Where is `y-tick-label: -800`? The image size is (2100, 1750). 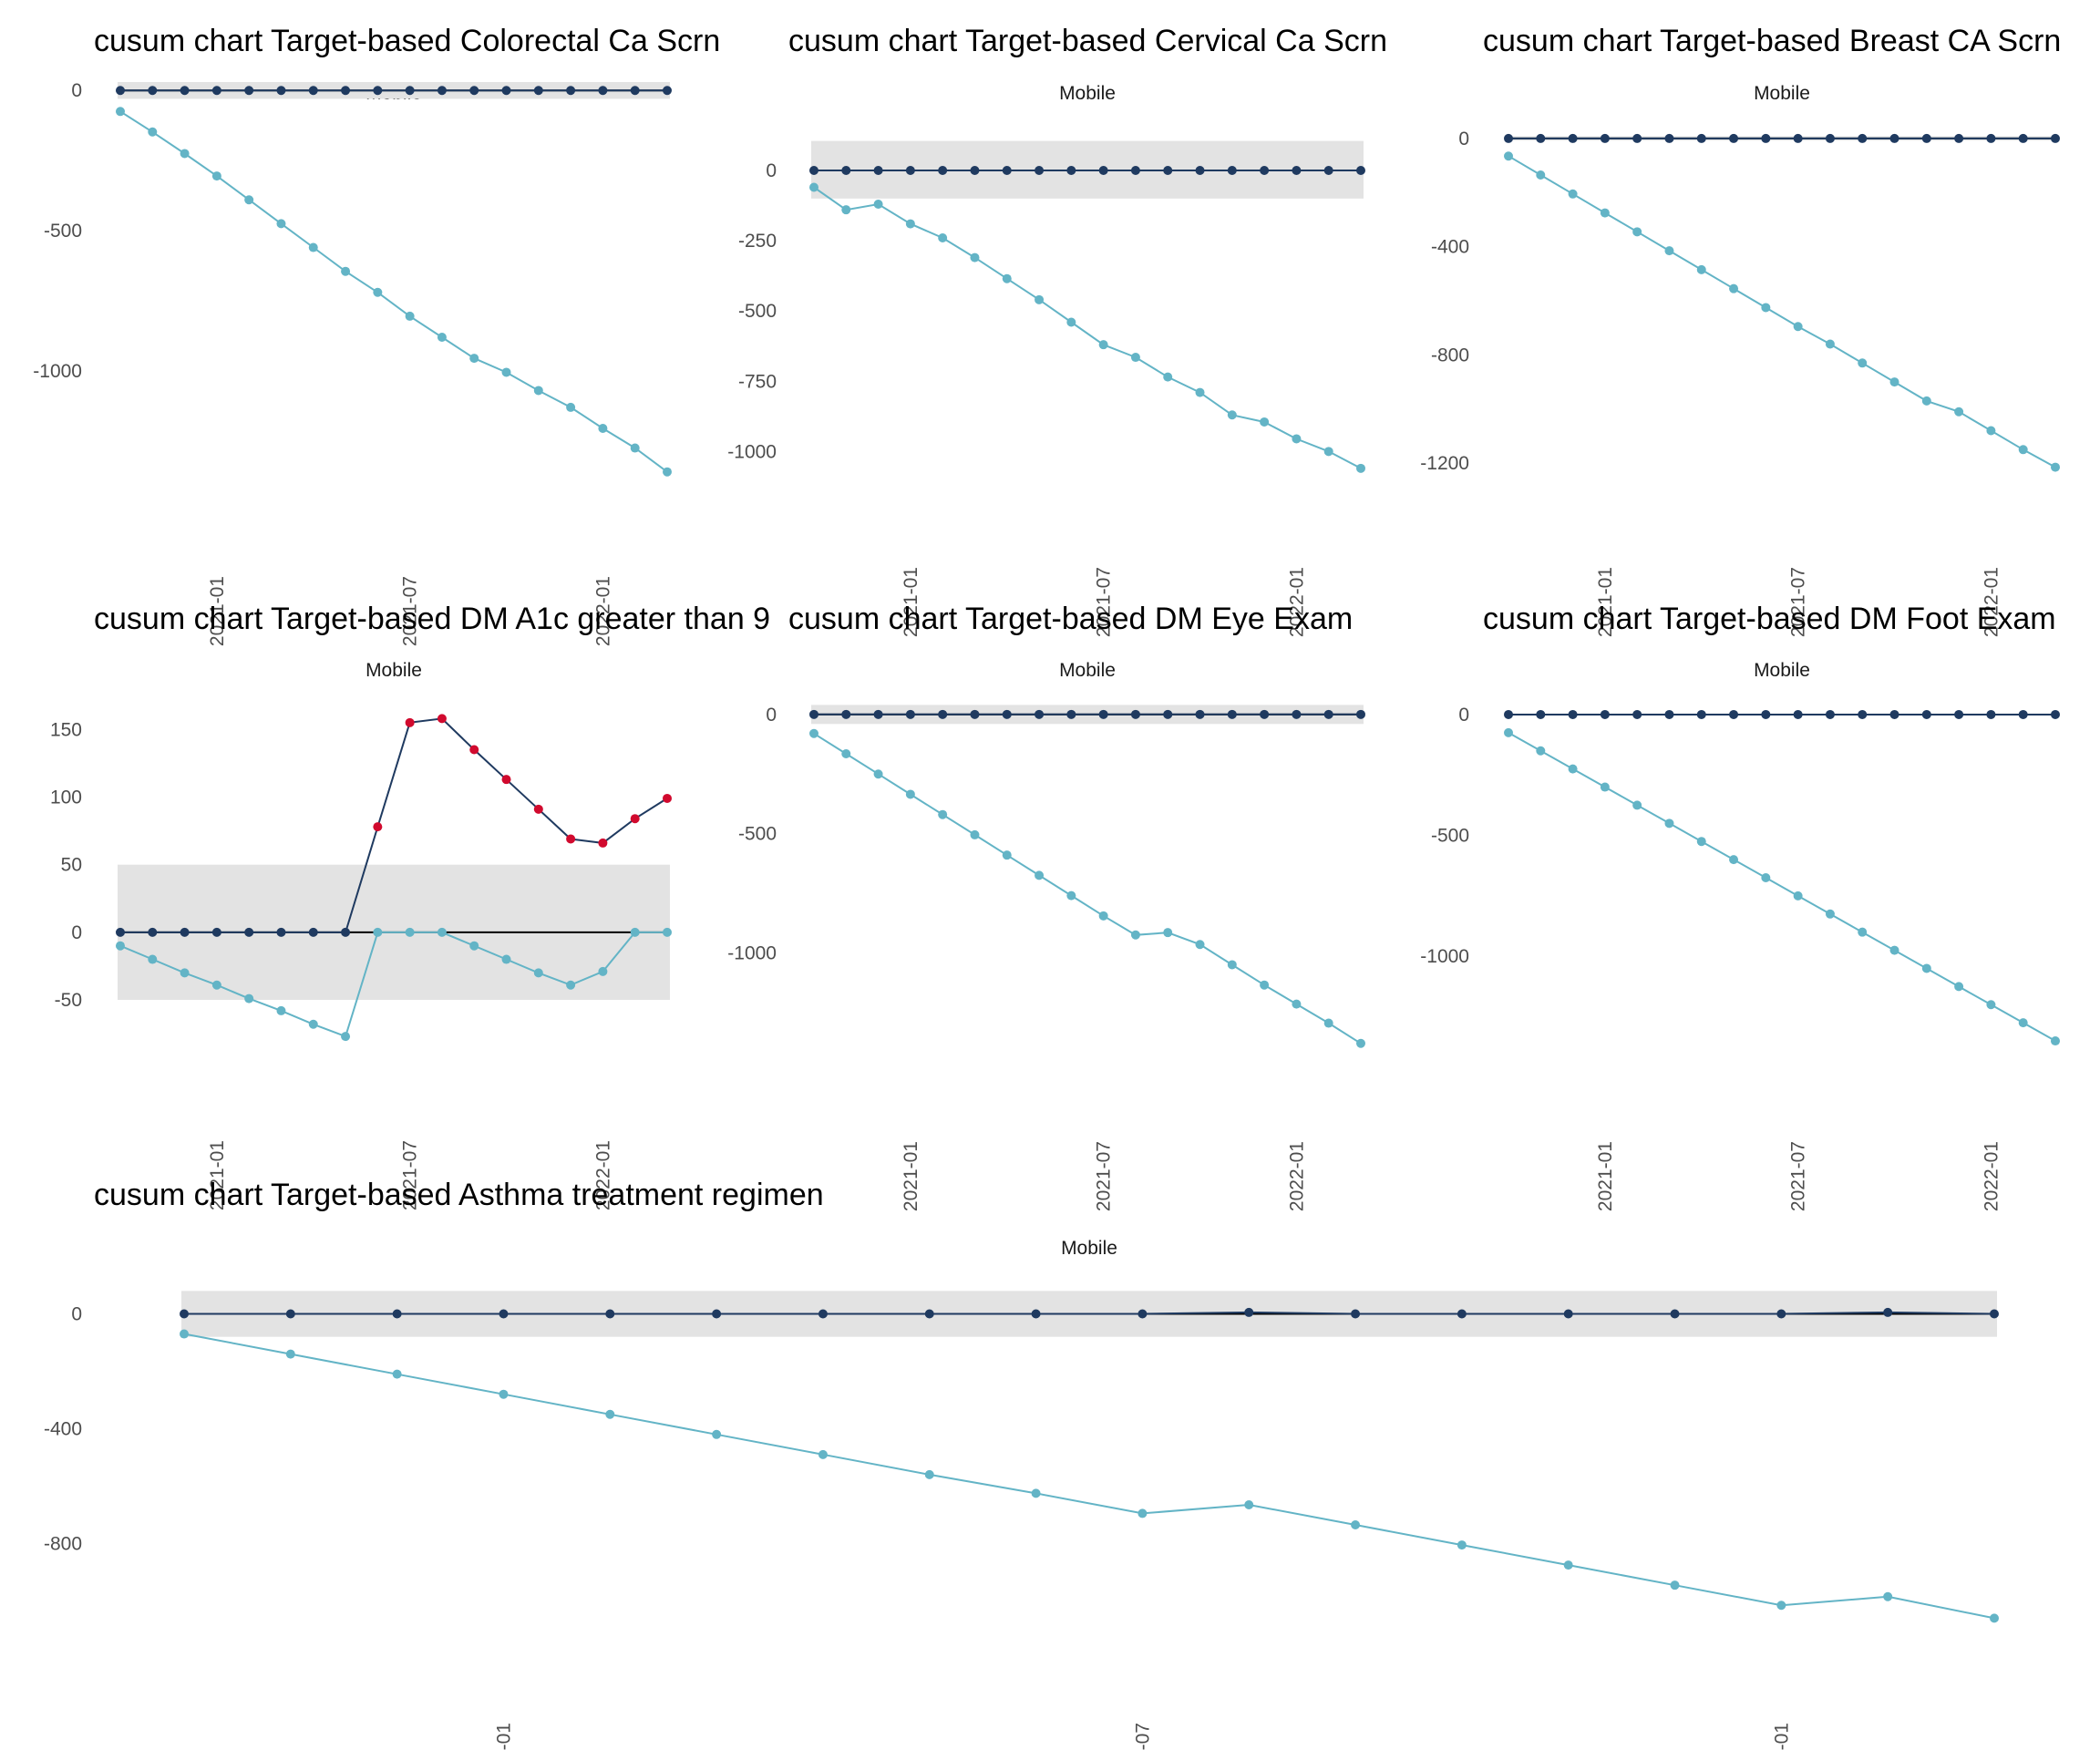
y-tick-label: -800 is located at coordinates (1450, 355).